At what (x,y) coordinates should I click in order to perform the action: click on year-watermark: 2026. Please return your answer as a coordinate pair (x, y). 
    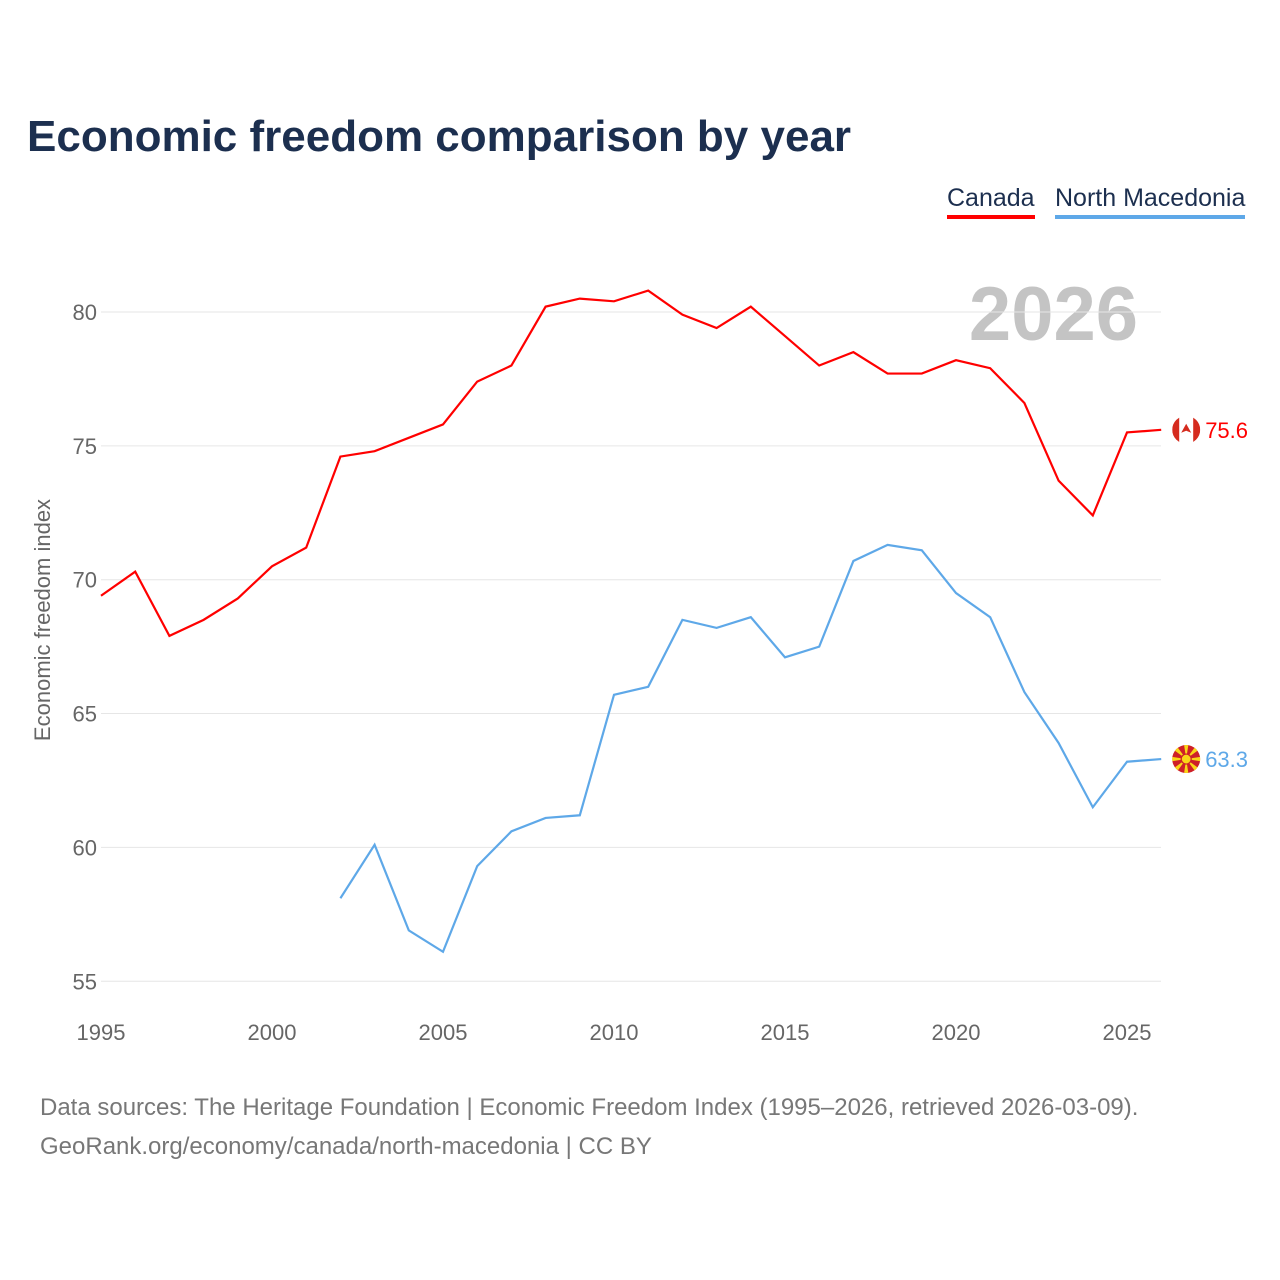
    Looking at the image, I should click on (1053, 314).